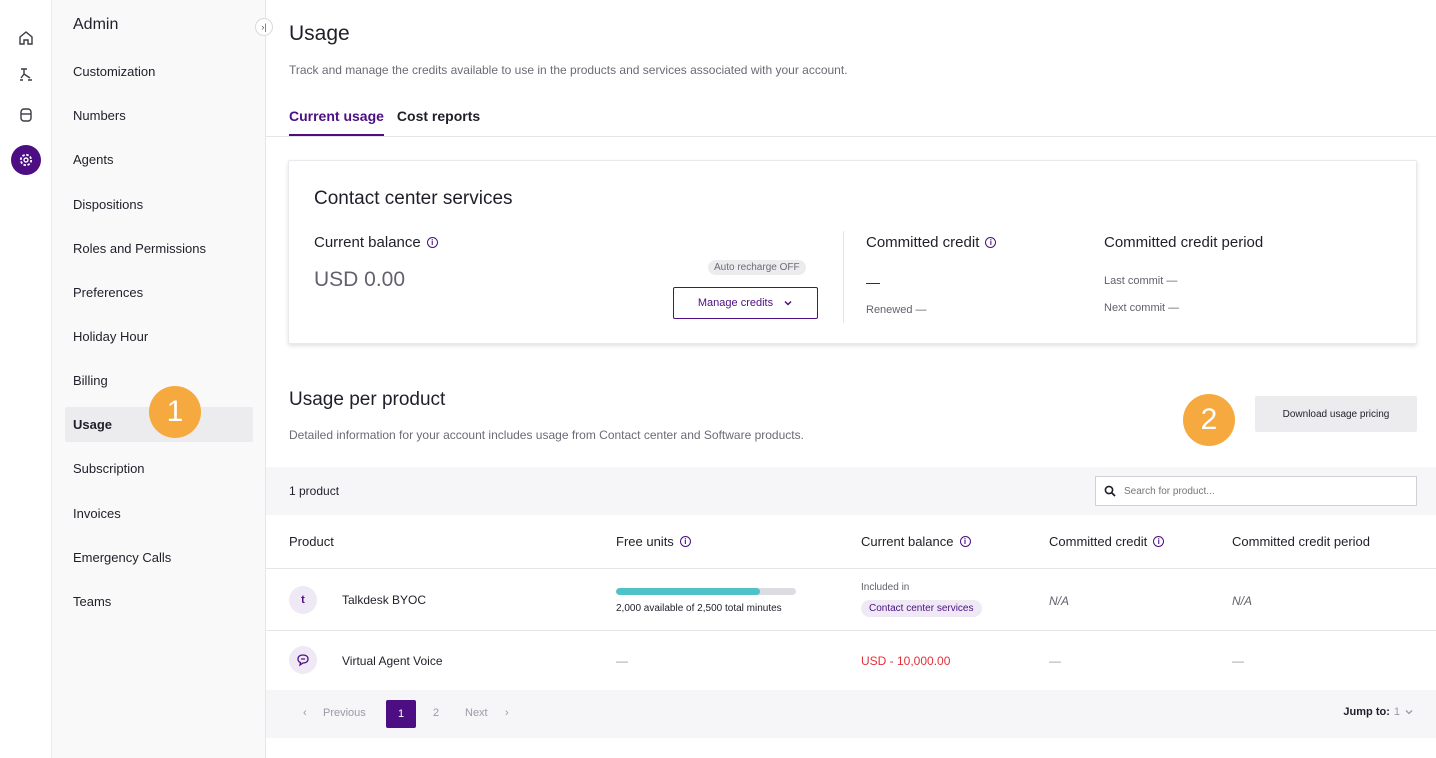  What do you see at coordinates (438, 116) in the screenshot?
I see `tab-cost-reports: Cost reports` at bounding box center [438, 116].